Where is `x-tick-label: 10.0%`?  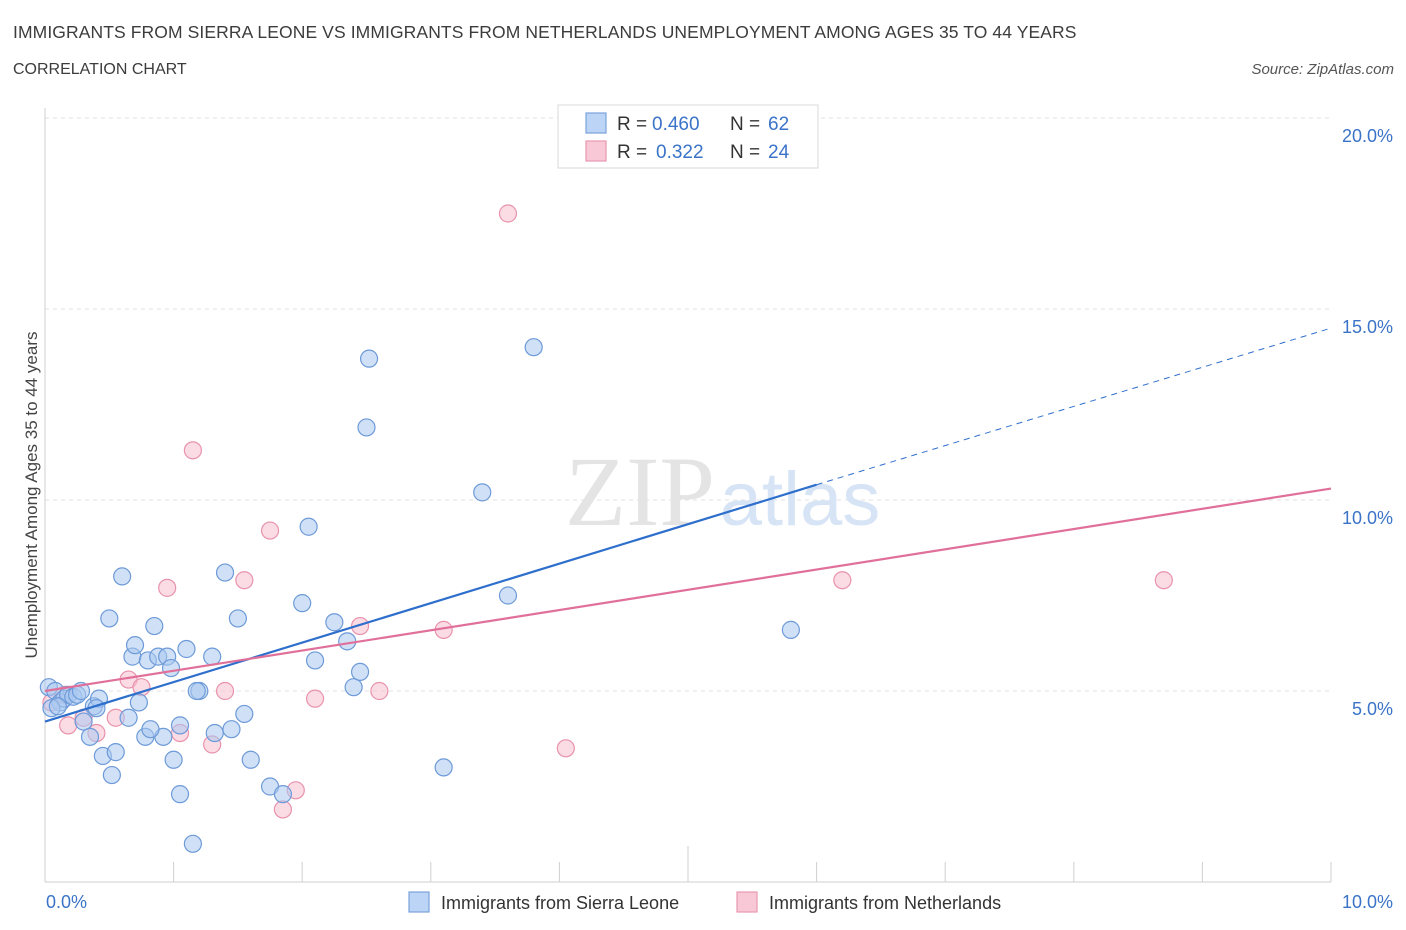 x-tick-label: 10.0% is located at coordinates (1367, 902).